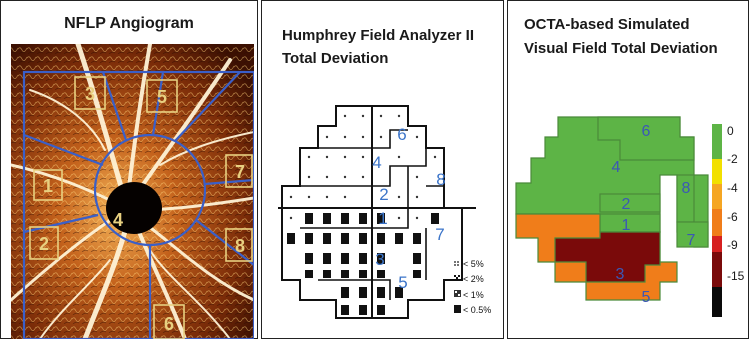  Describe the element at coordinates (402, 282) in the screenshot. I see `hfa-sector-label-5: 5` at that location.